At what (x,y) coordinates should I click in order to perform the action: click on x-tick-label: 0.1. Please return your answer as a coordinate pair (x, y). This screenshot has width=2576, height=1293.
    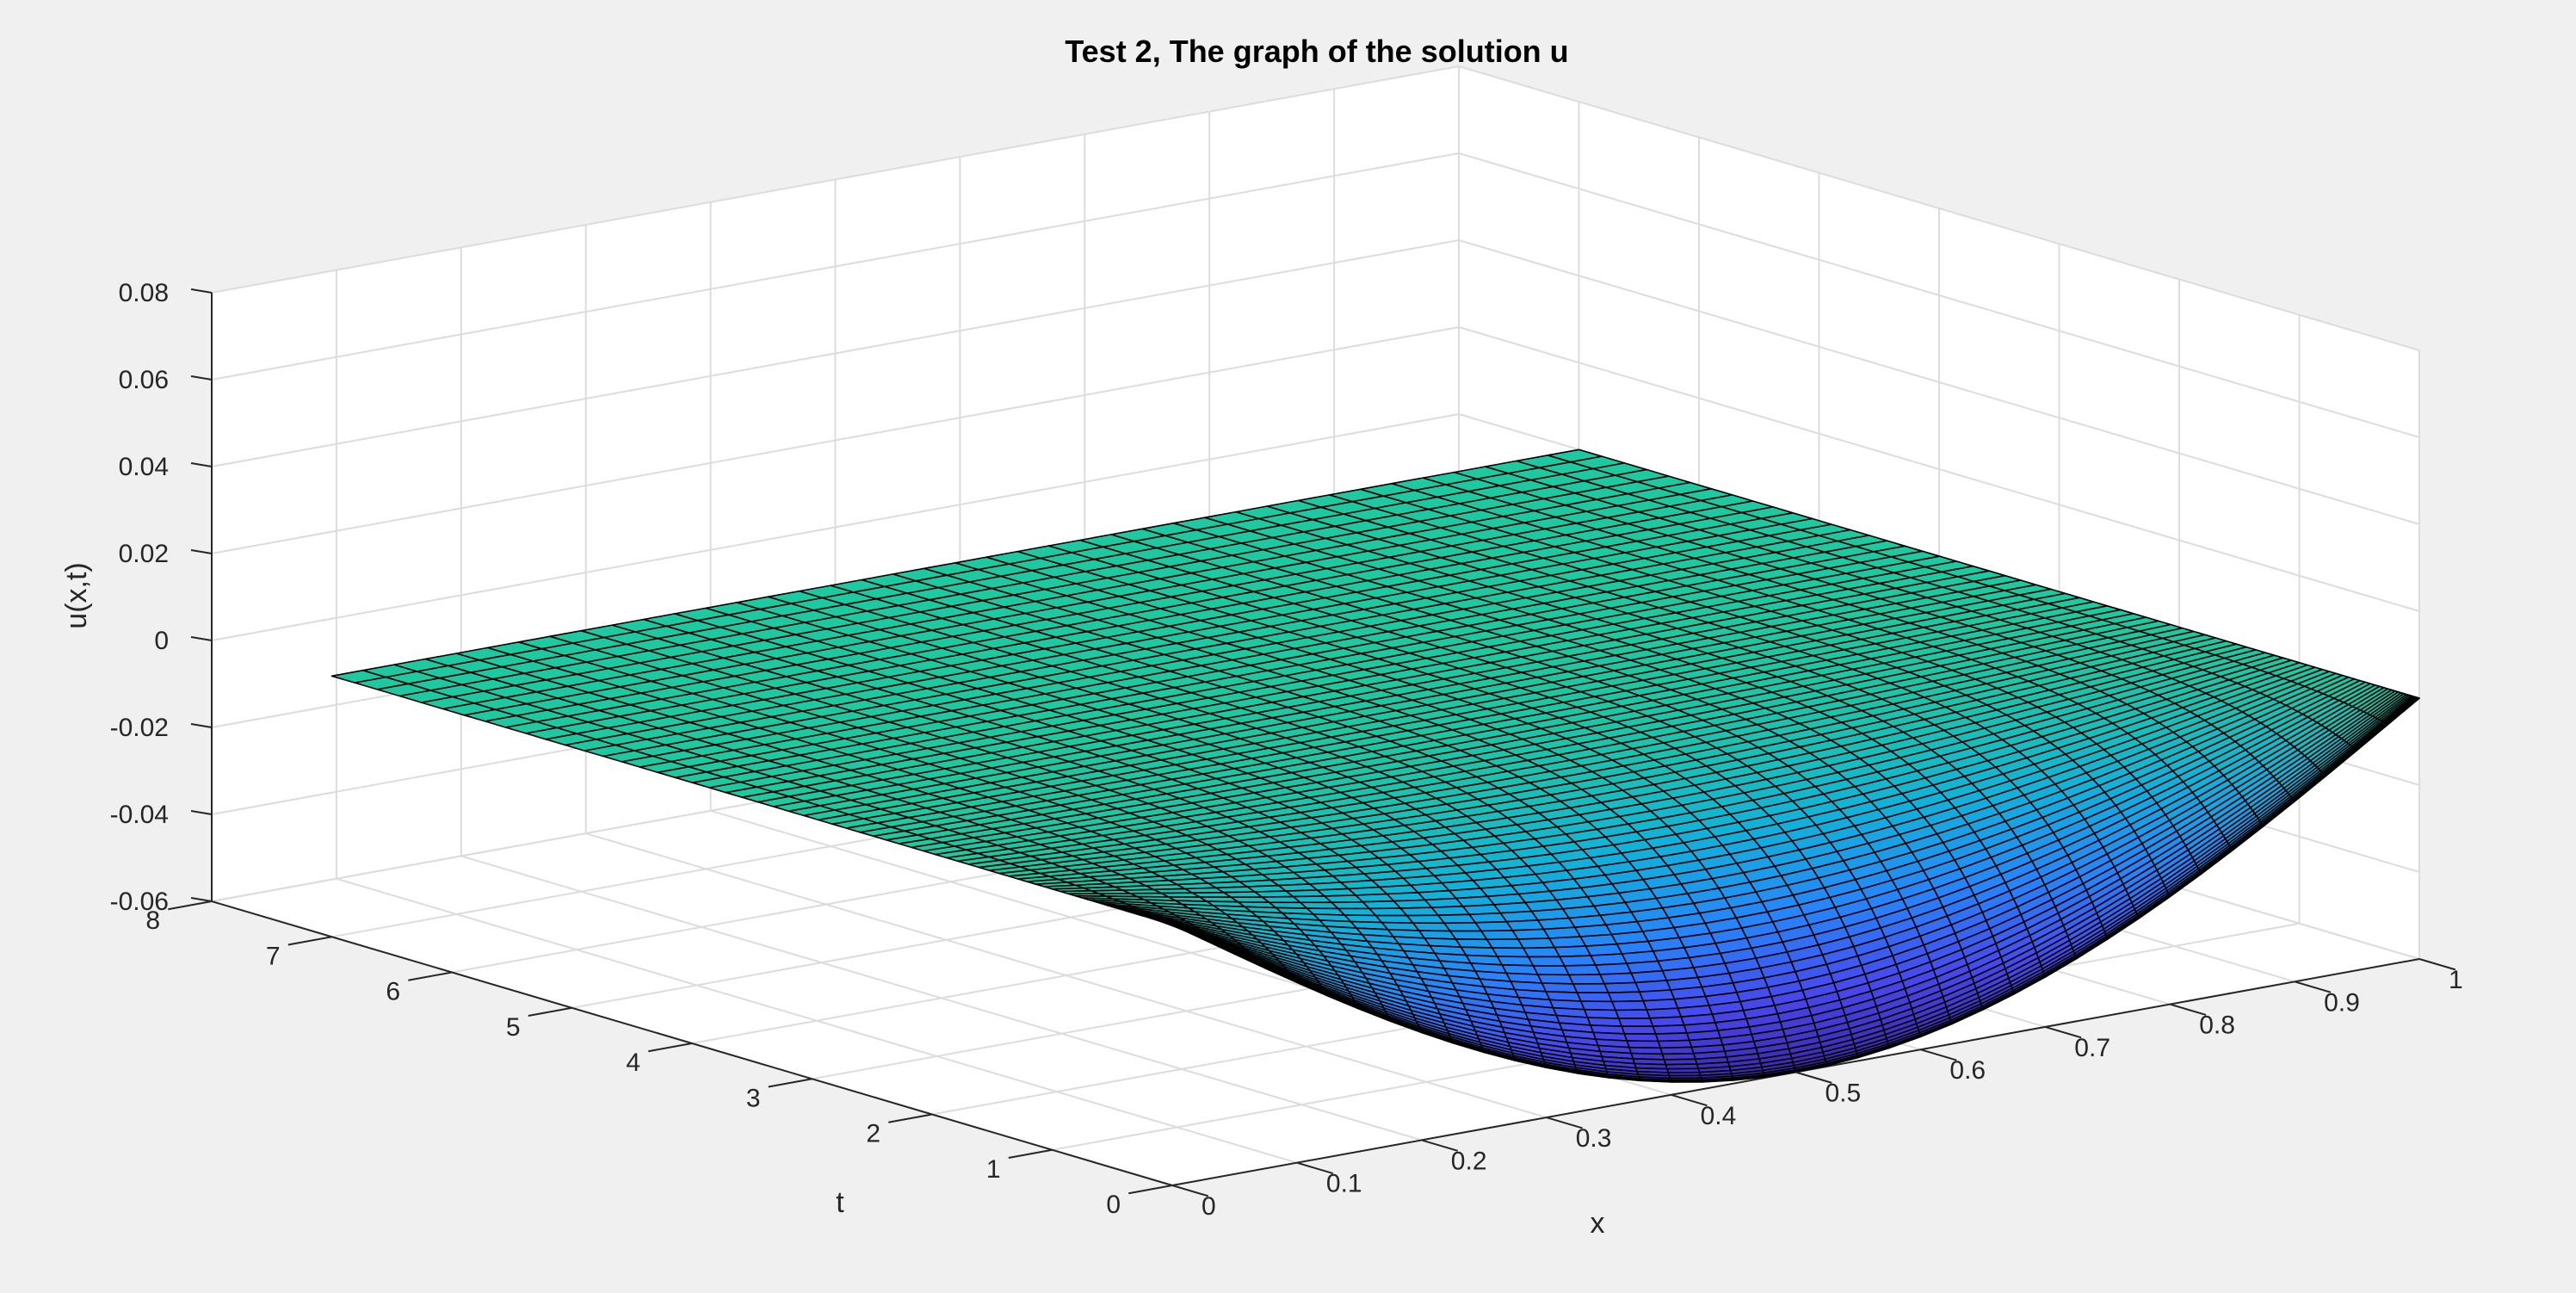
    Looking at the image, I should click on (1344, 1184).